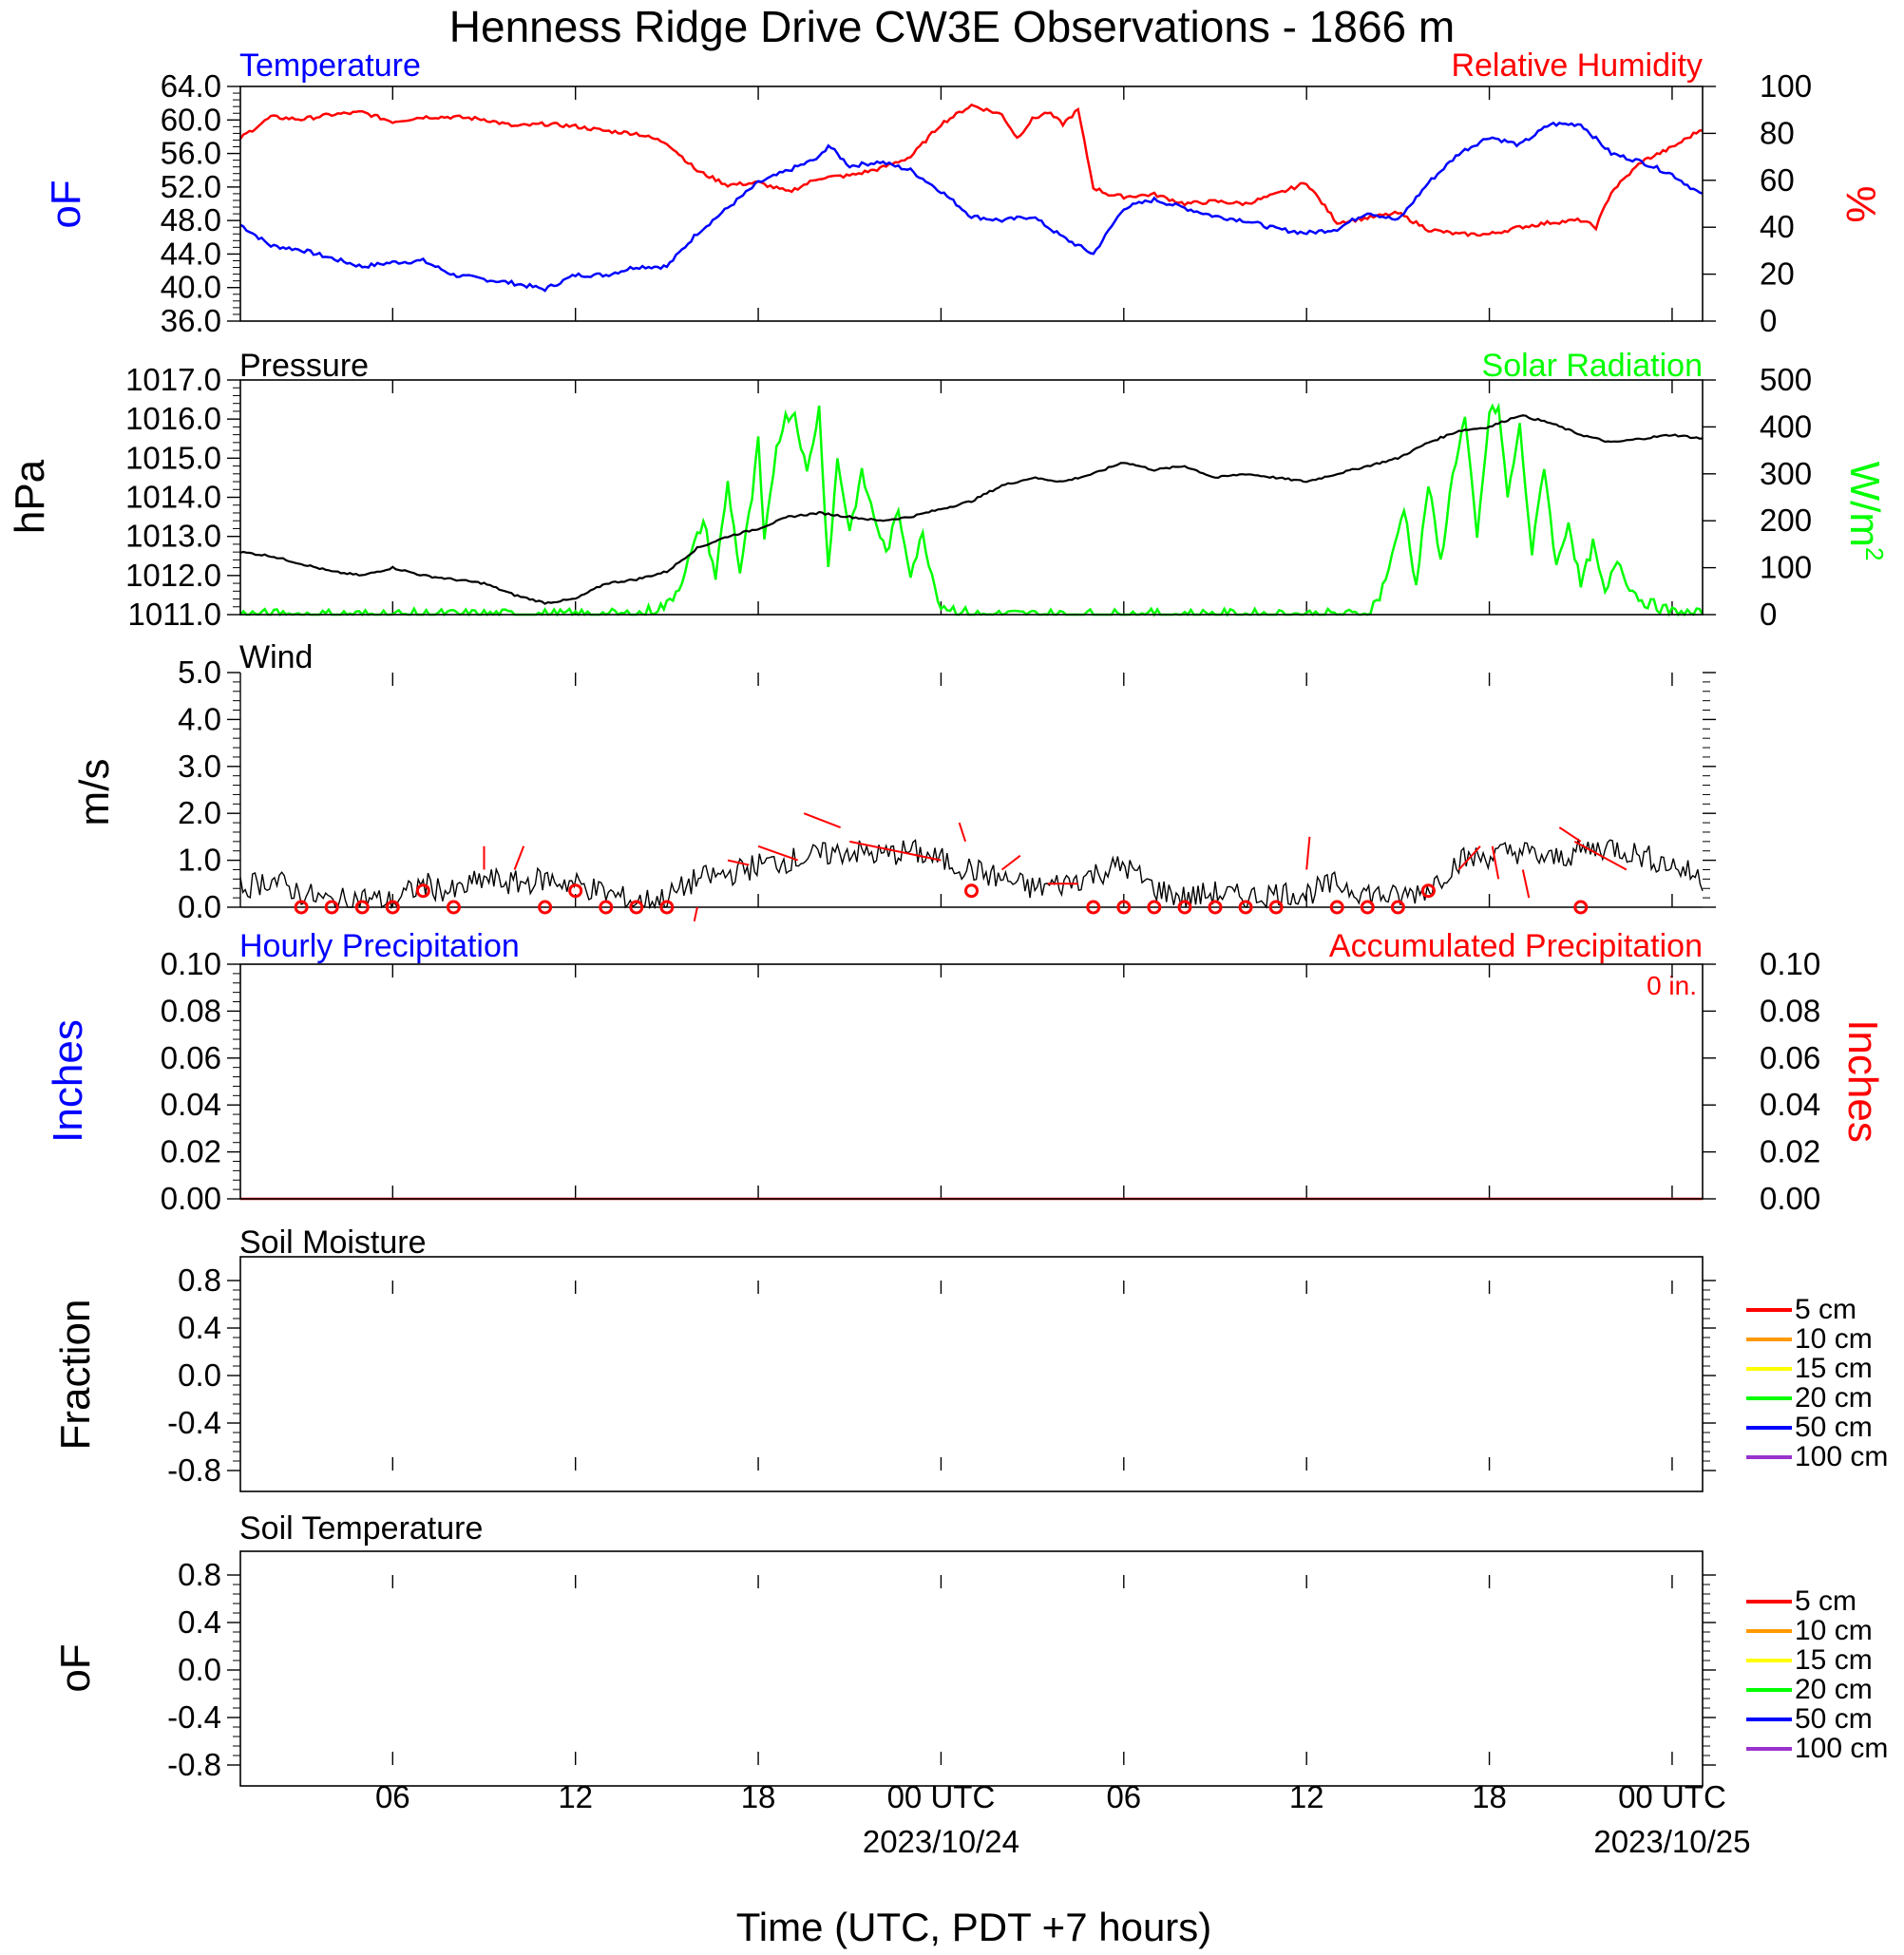  I want to click on pressure-y-tick-label: 1013.0, so click(173, 536).